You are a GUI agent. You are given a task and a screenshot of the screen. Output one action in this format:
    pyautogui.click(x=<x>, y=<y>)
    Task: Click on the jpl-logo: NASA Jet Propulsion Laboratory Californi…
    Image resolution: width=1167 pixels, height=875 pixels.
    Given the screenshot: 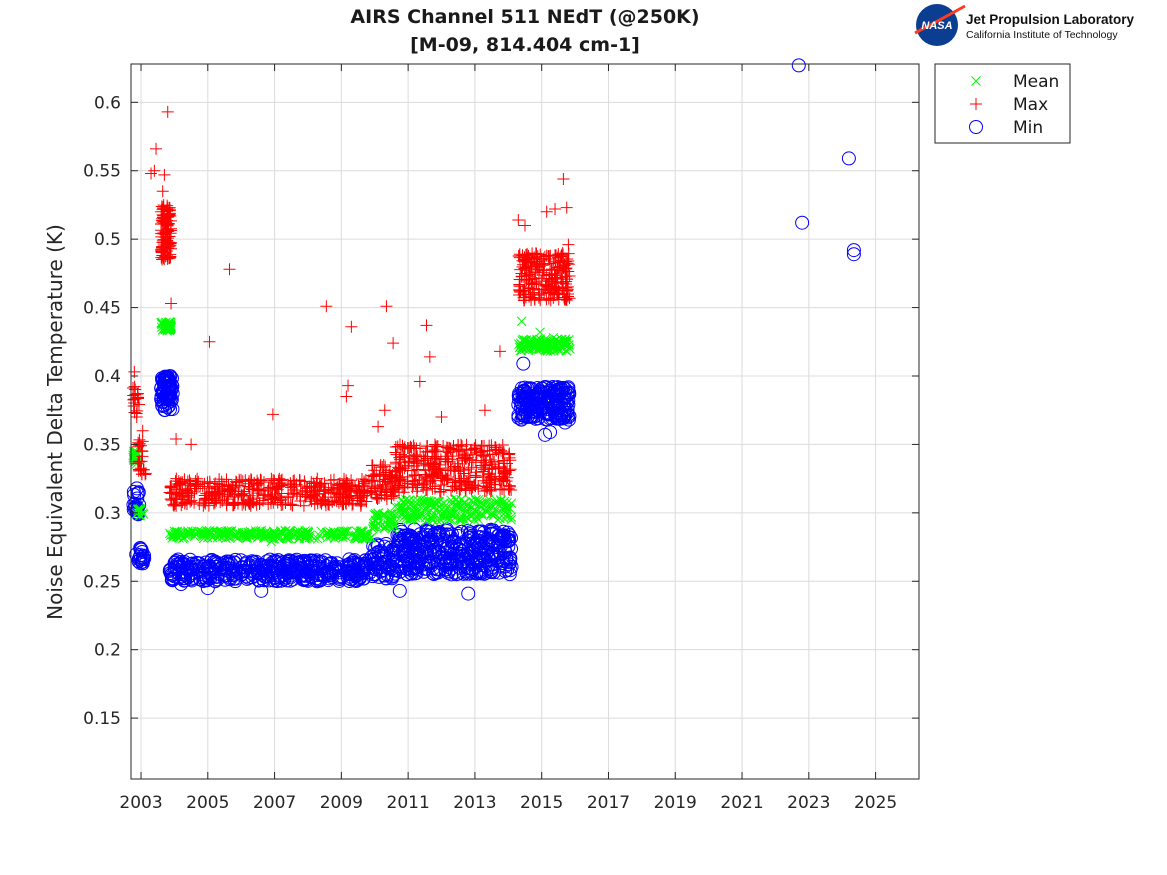 What is the action you would take?
    pyautogui.click(x=1024, y=25)
    